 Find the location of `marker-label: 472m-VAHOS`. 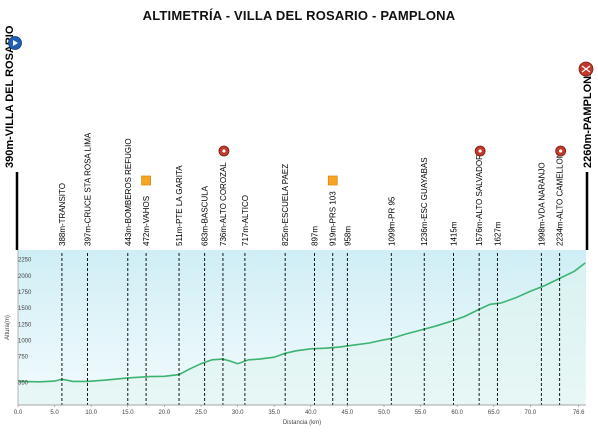

marker-label: 472m-VAHOS is located at coordinates (146, 221).